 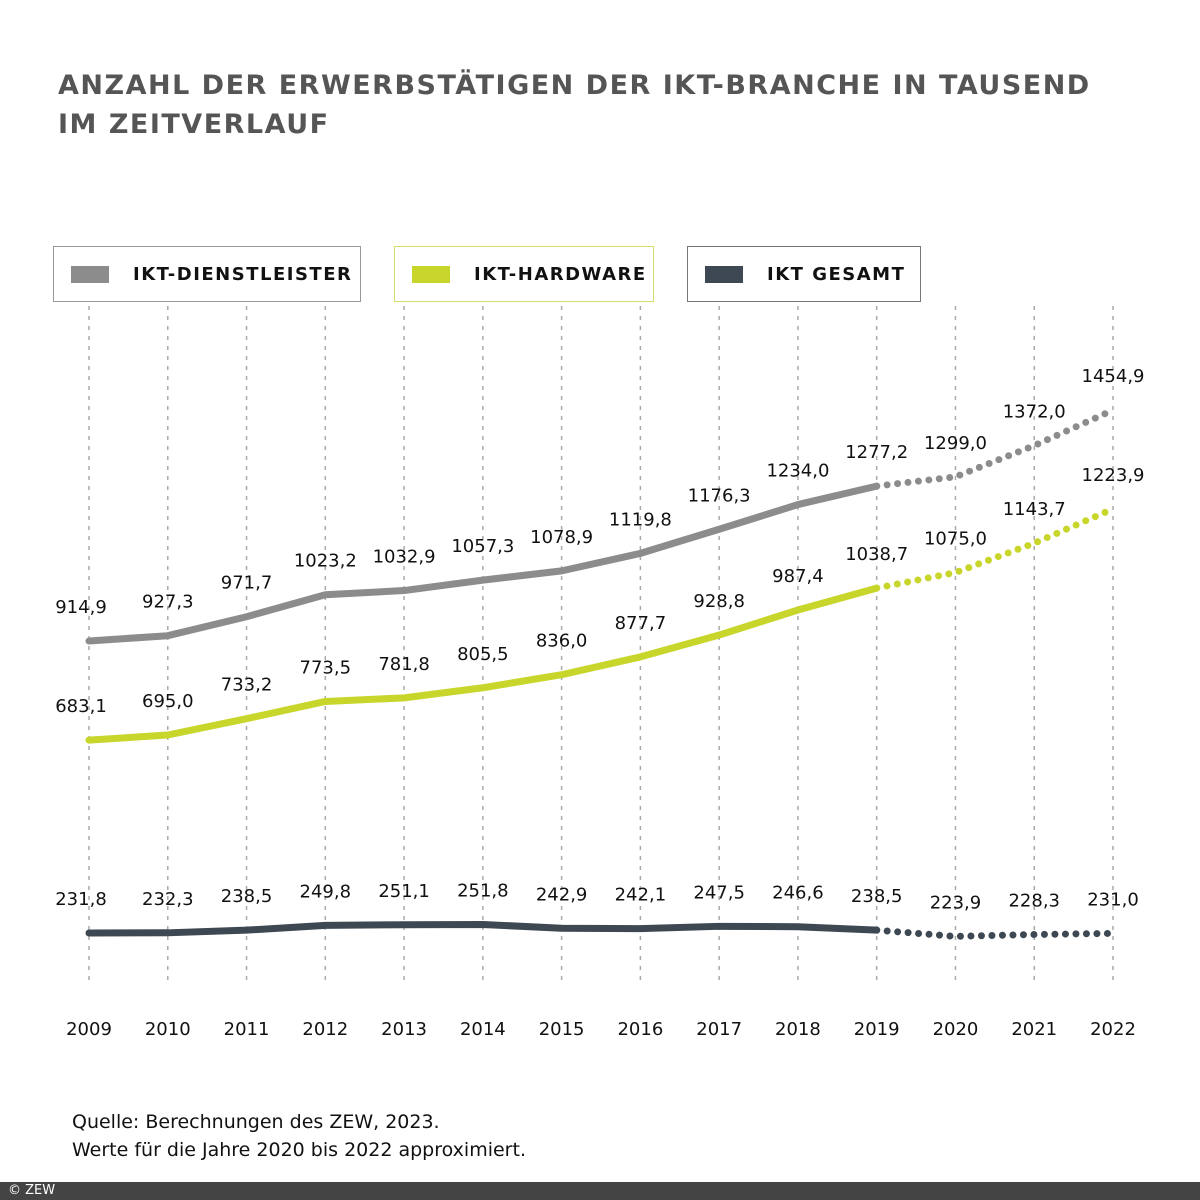 I want to click on data-label: 1038,7, so click(x=876, y=554).